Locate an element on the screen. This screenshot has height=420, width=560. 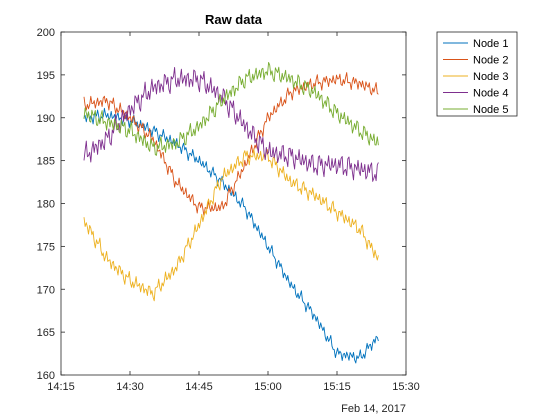
y-tick-label: 175 is located at coordinates (46, 247).